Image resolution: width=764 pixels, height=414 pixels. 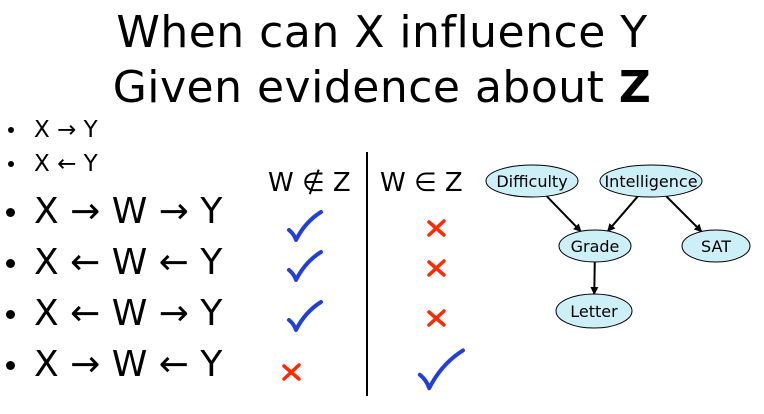 I want to click on node-grade: Grade, so click(x=595, y=246).